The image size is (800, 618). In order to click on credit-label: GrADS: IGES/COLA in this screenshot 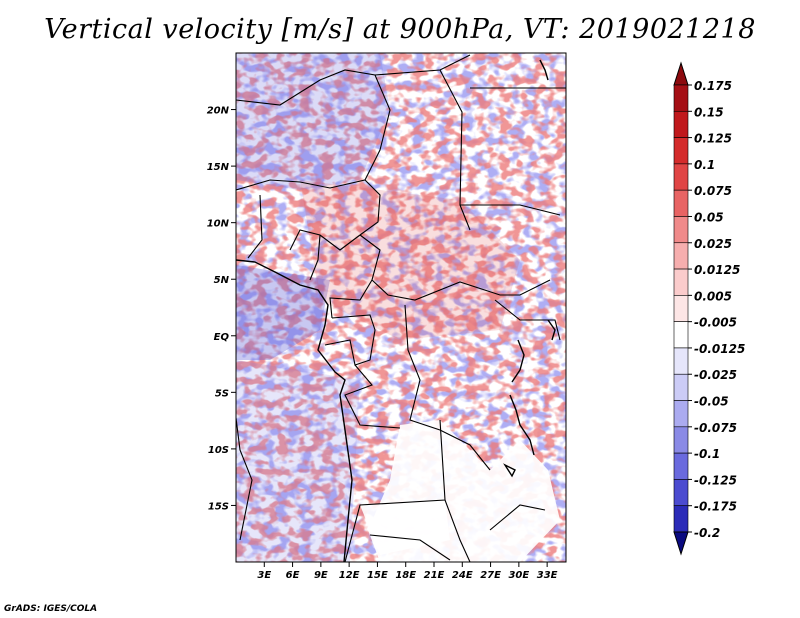, I will do `click(51, 609)`.